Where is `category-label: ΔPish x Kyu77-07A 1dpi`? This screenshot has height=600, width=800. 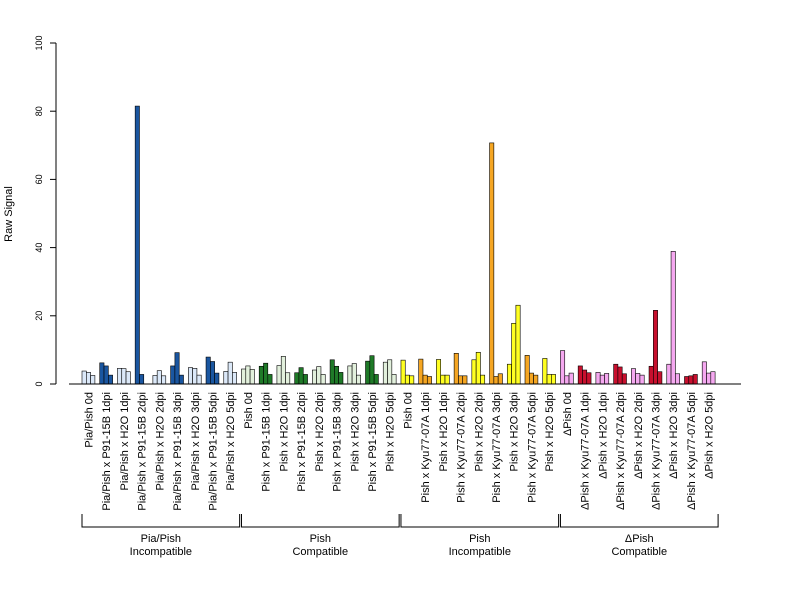 category-label: ΔPish x Kyu77-07A 1dpi is located at coordinates (586, 451).